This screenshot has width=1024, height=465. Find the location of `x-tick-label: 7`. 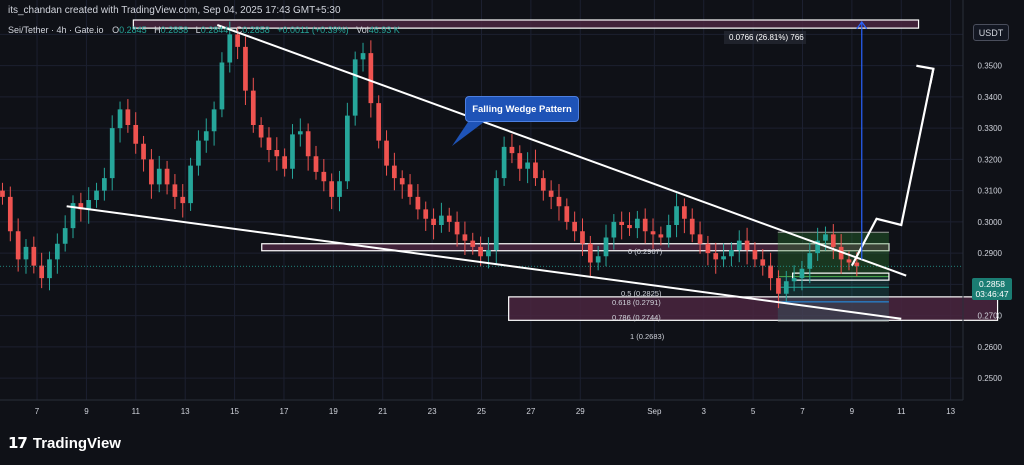

x-tick-label: 7 is located at coordinates (37, 411).